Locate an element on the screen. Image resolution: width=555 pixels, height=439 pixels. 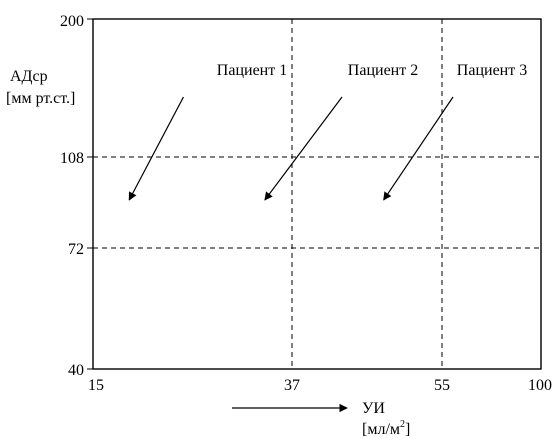
x-tick-label-100: 100 is located at coordinates (540, 385).